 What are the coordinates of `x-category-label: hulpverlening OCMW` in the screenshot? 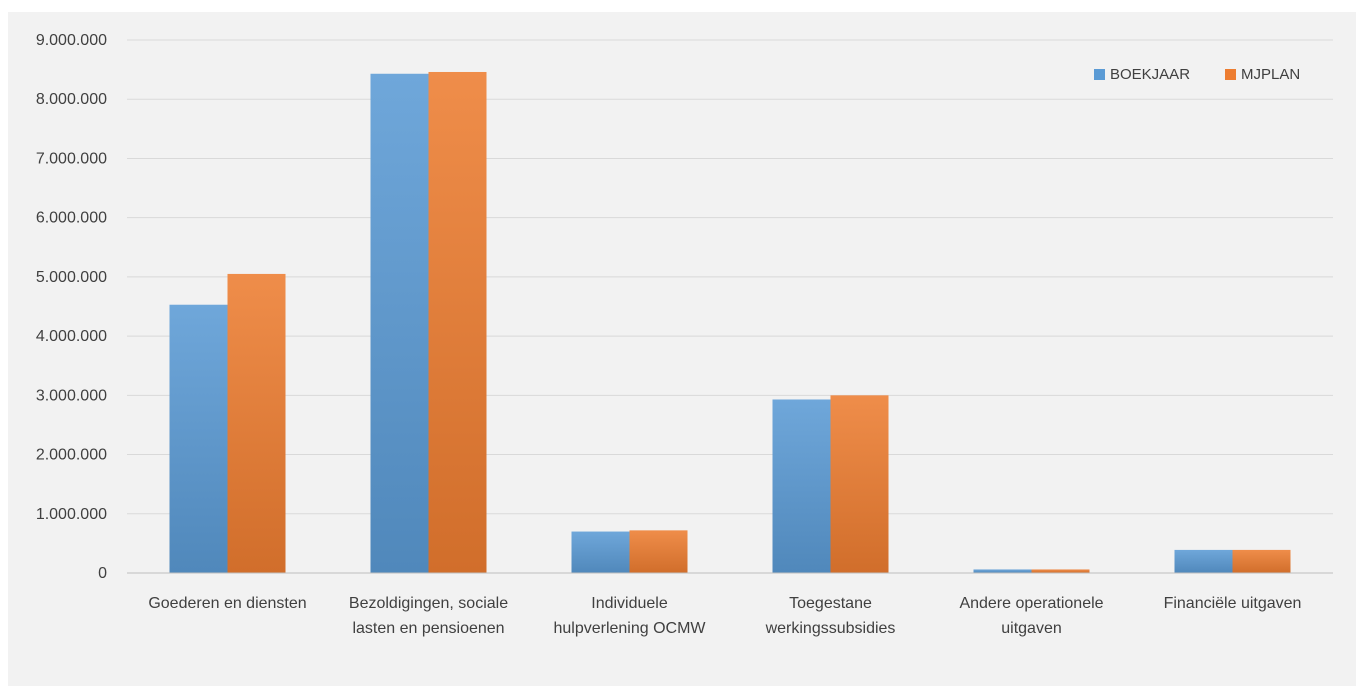 It's located at (629, 628).